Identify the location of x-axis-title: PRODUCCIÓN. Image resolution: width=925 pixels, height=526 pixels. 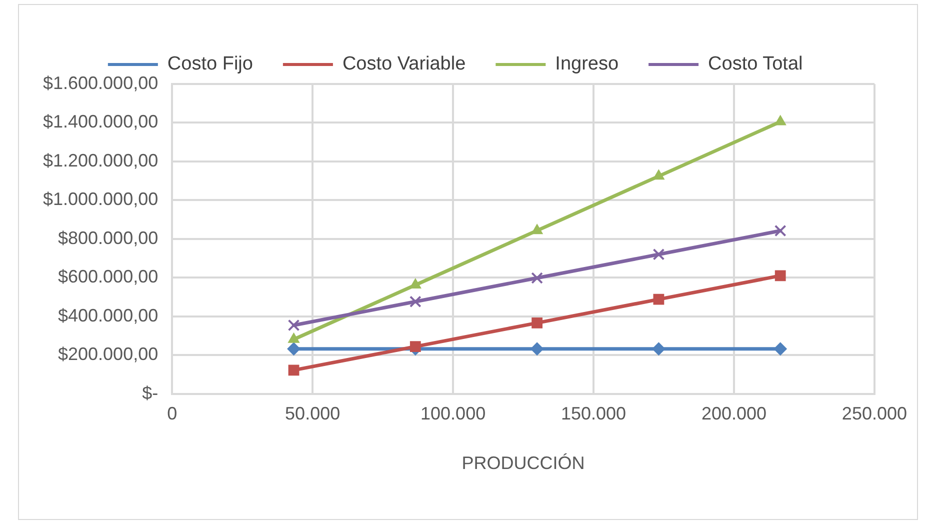
(523, 463).